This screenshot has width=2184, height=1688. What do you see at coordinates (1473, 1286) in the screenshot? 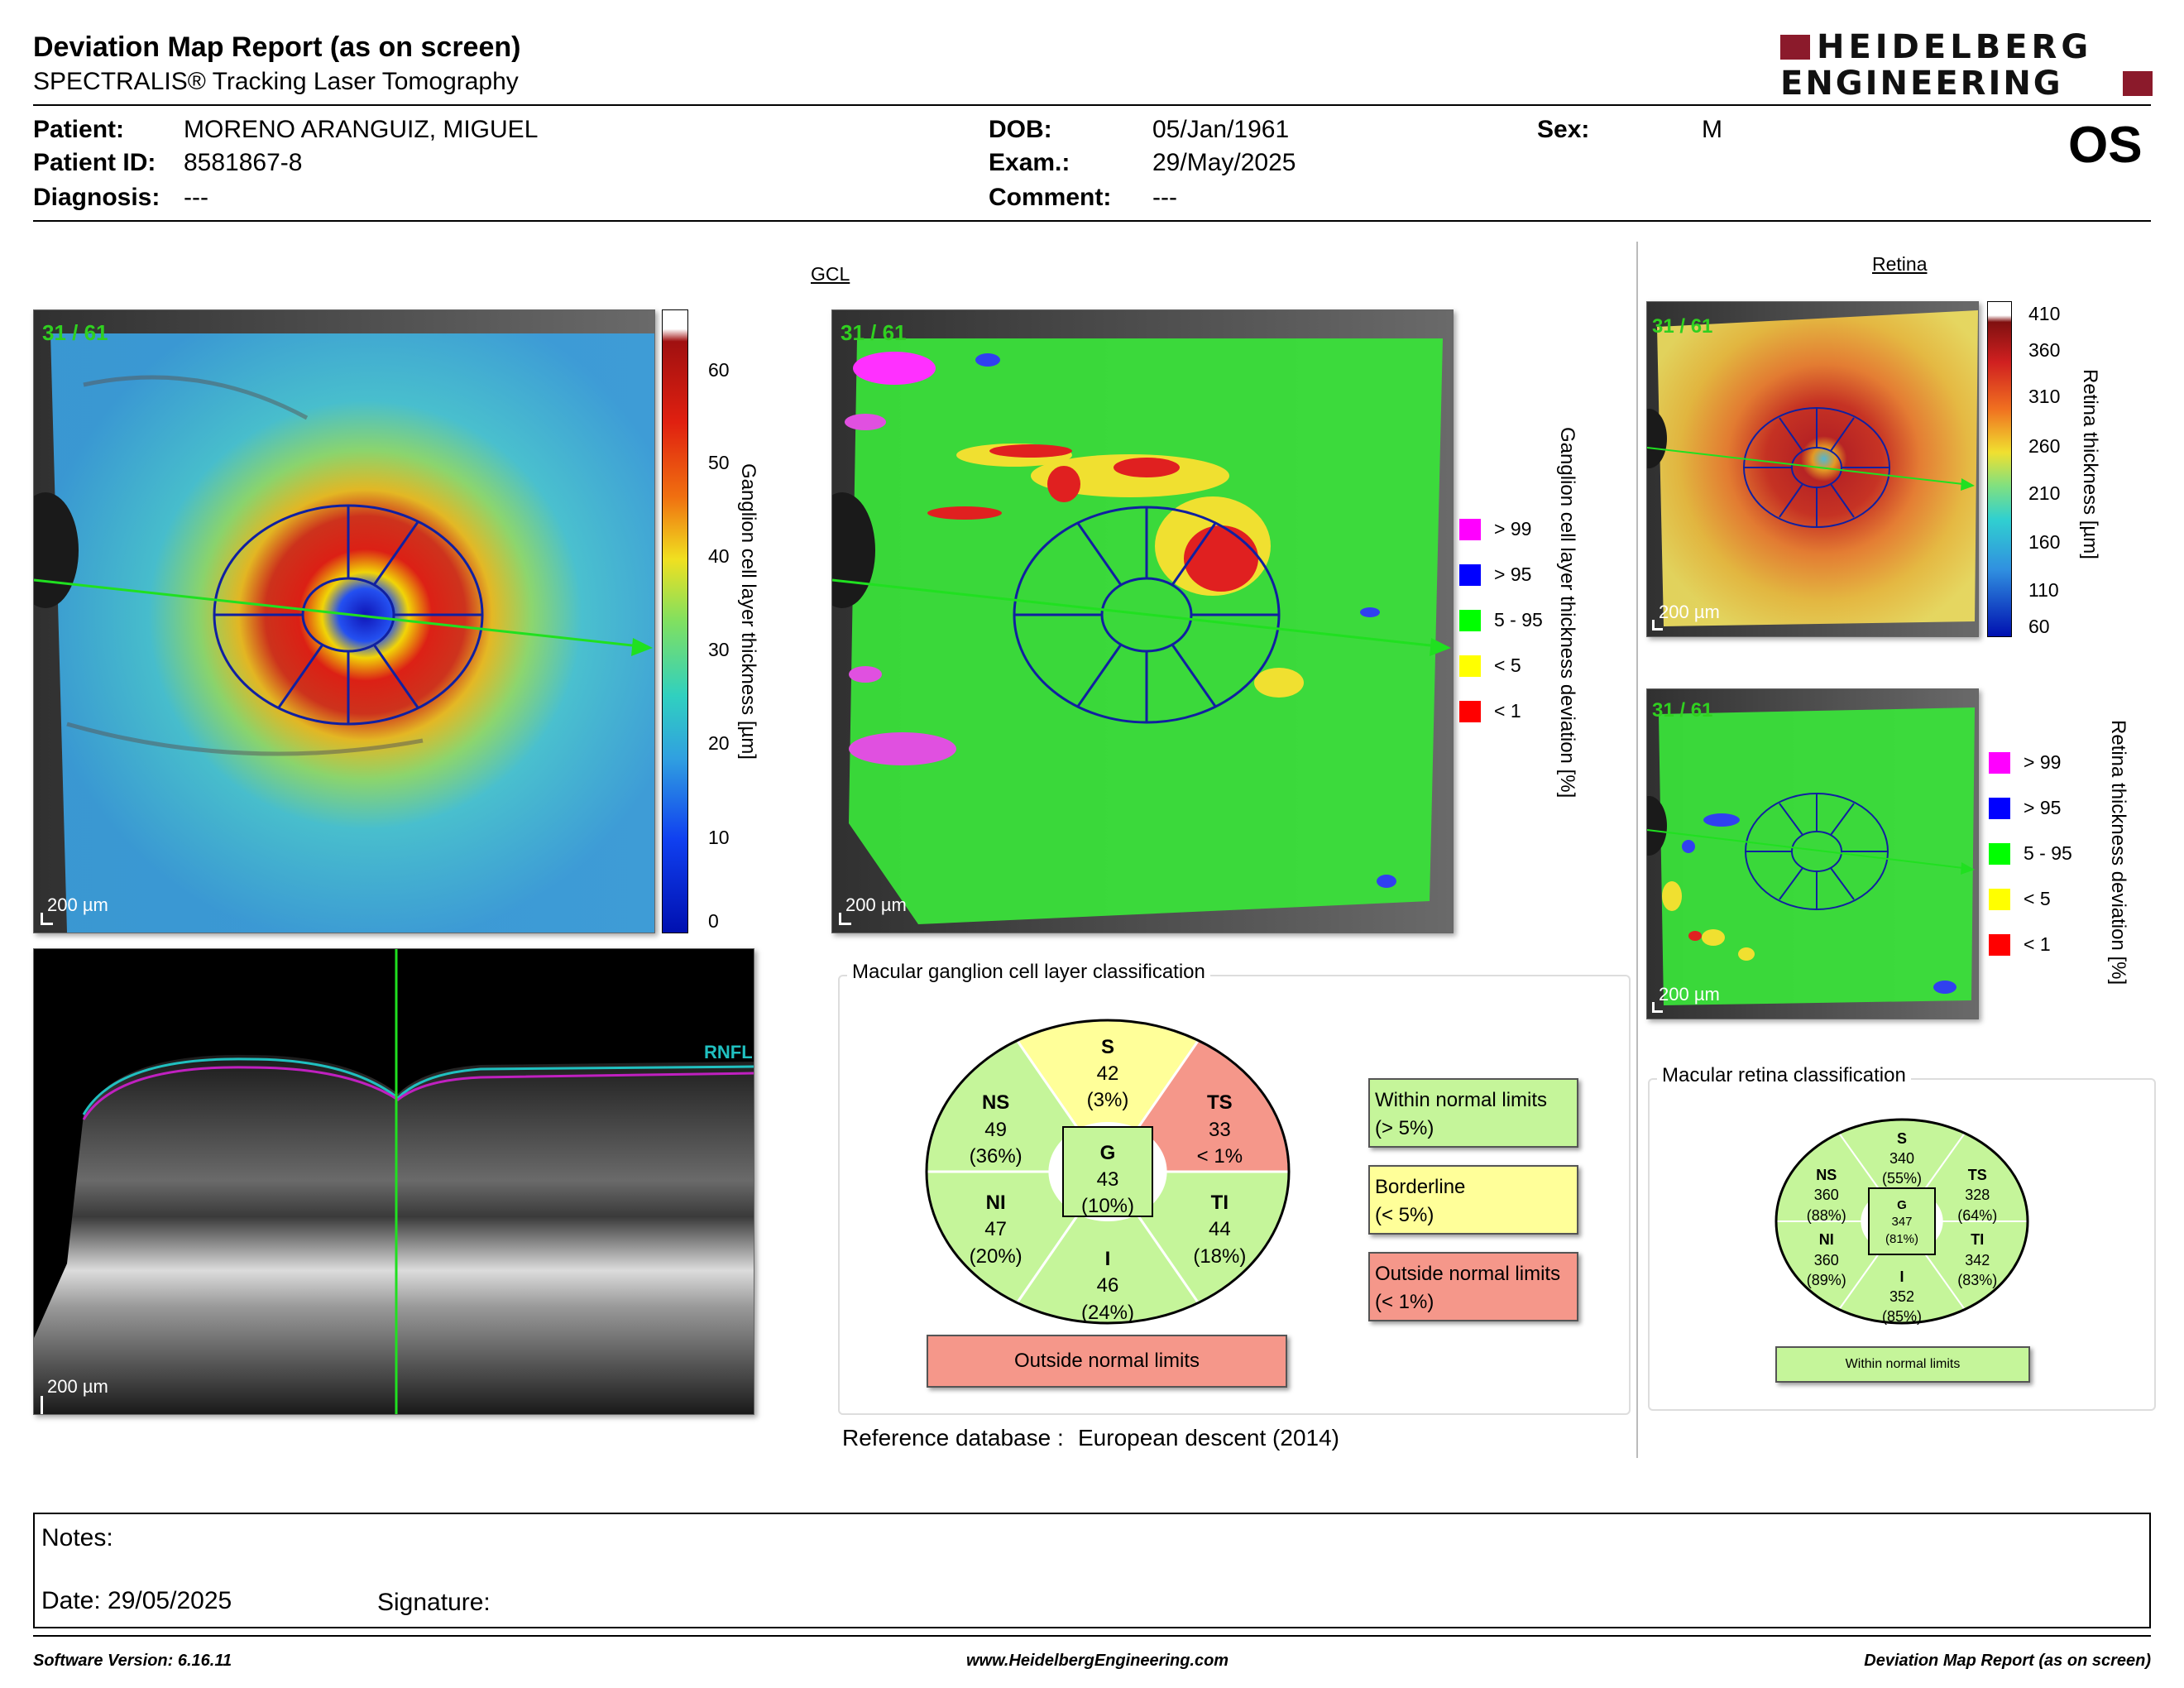
I see `classification-legend-item: Outside normal limits (< 1%)` at bounding box center [1473, 1286].